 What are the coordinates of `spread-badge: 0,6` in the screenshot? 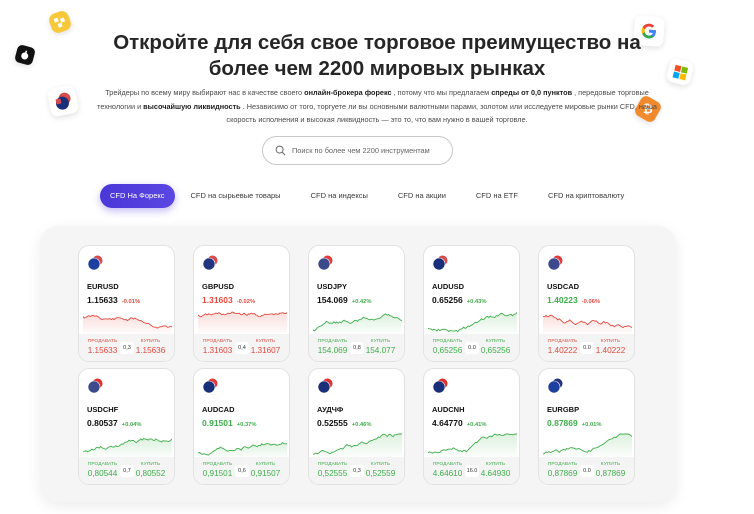 It's located at (242, 471).